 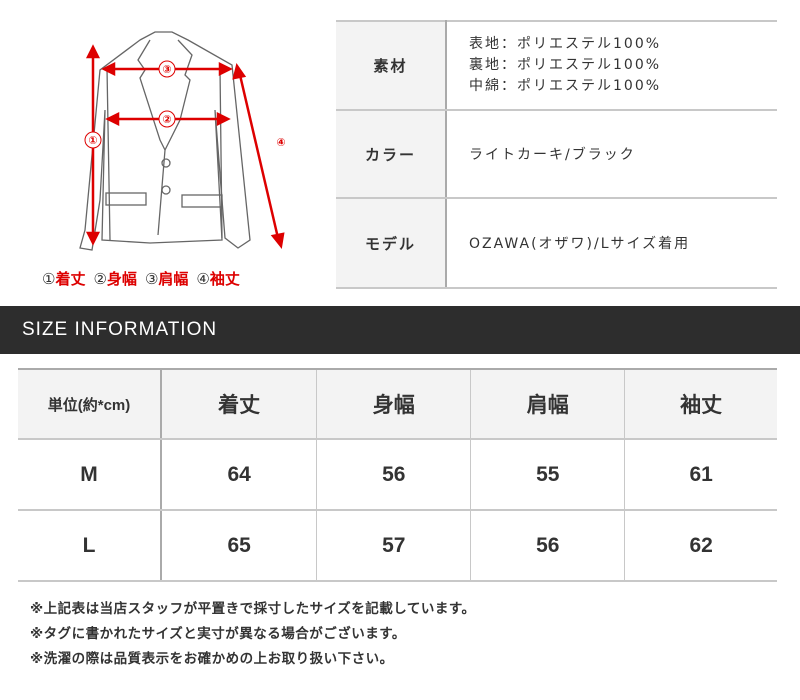 I want to click on table-cell: 64, so click(x=238, y=474).